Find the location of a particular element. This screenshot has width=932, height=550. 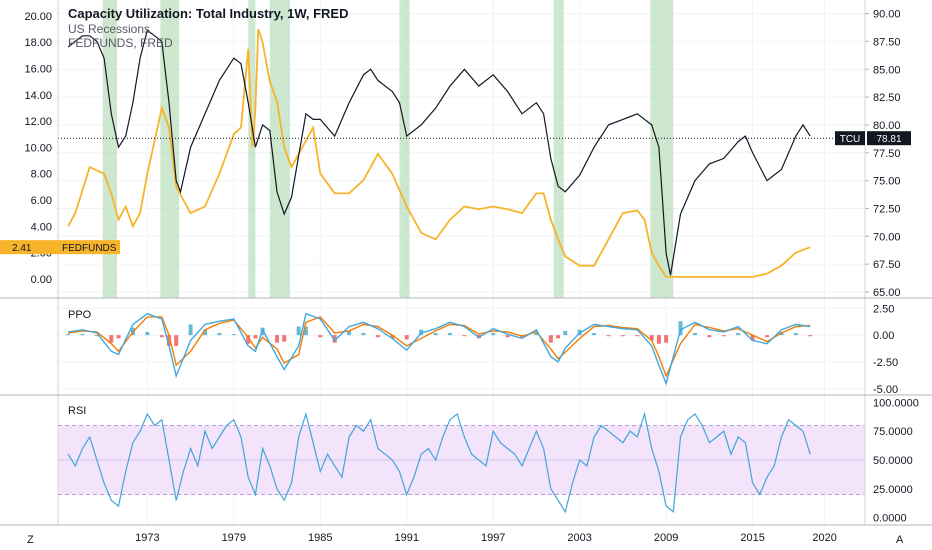

ppo-pane is located at coordinates (439, 349).